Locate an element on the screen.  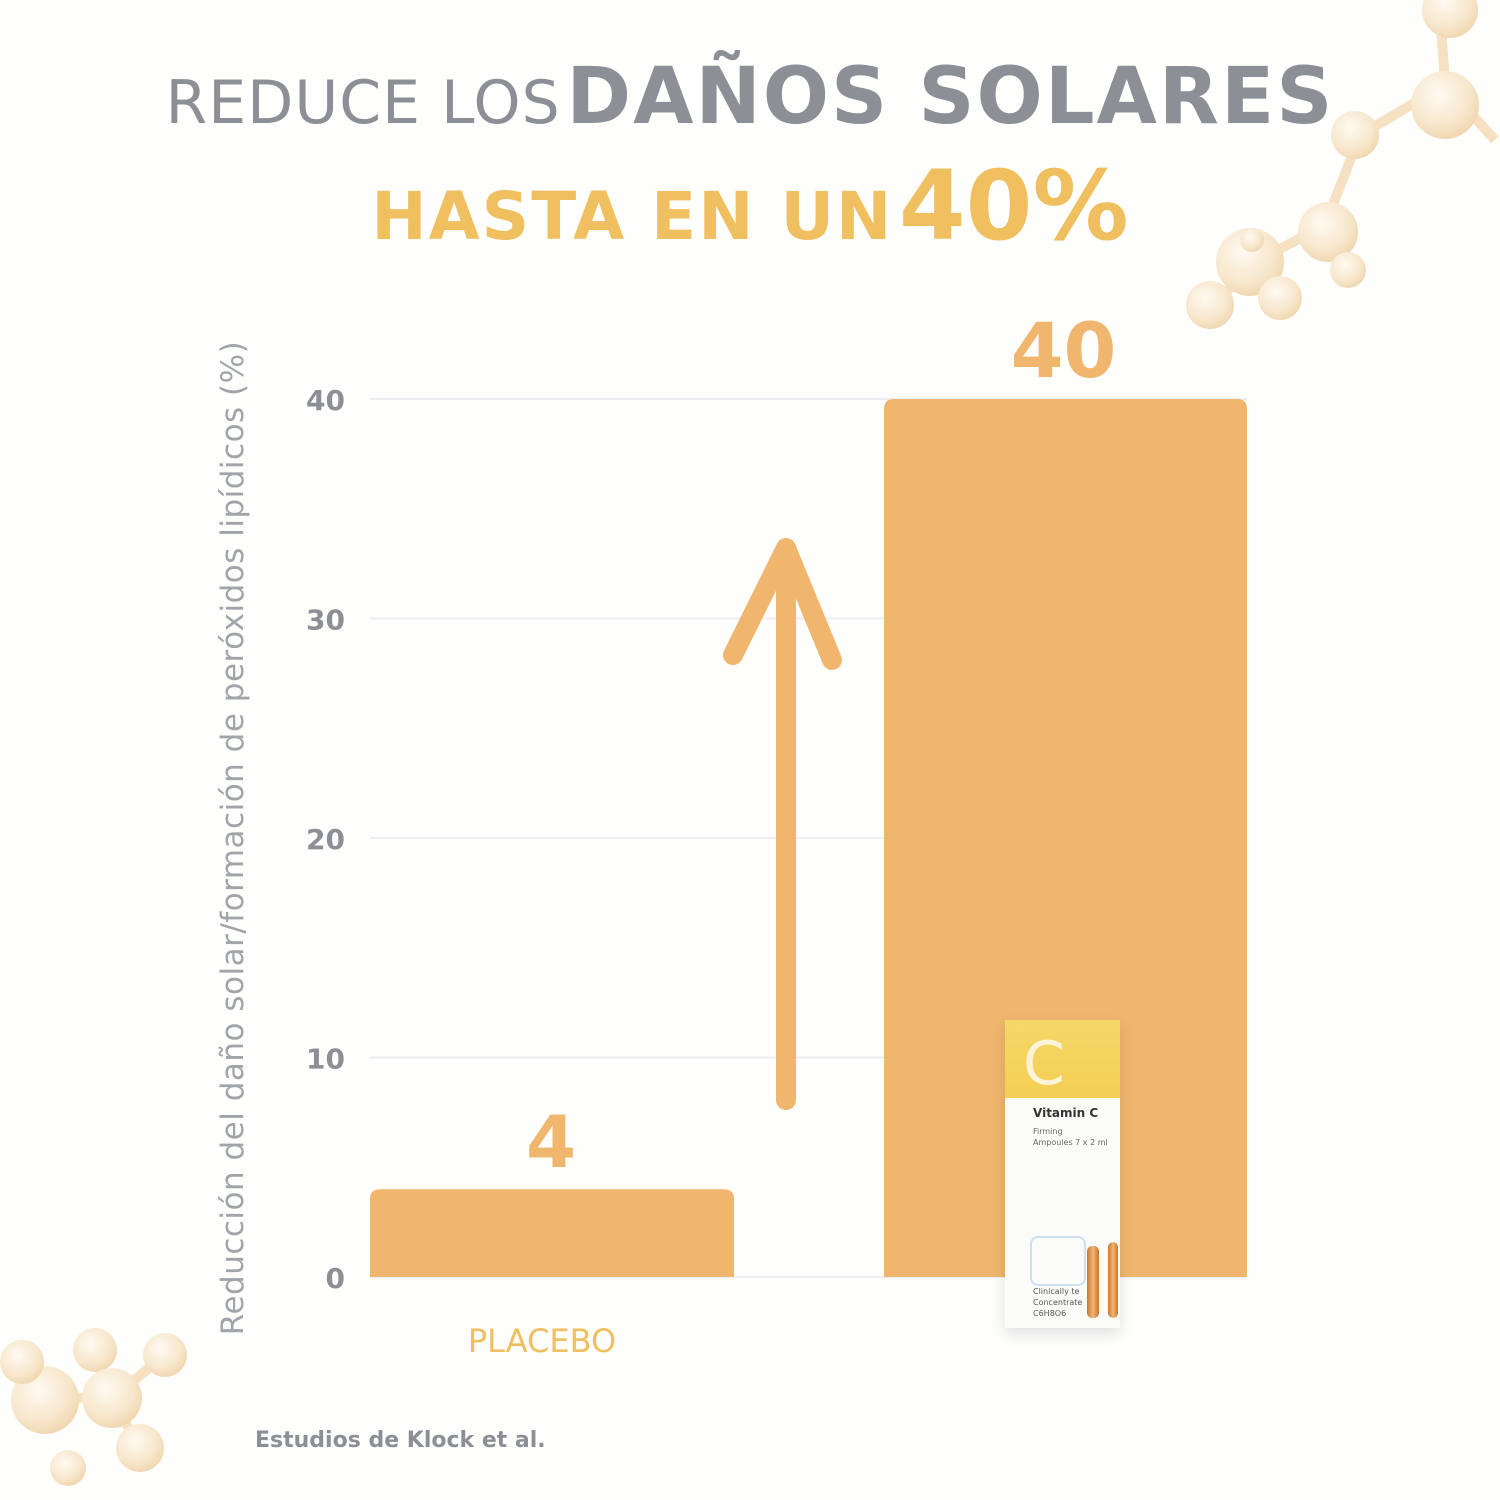
headline-emphasis-1: DAÑOS SOLARES is located at coordinates (950, 97).